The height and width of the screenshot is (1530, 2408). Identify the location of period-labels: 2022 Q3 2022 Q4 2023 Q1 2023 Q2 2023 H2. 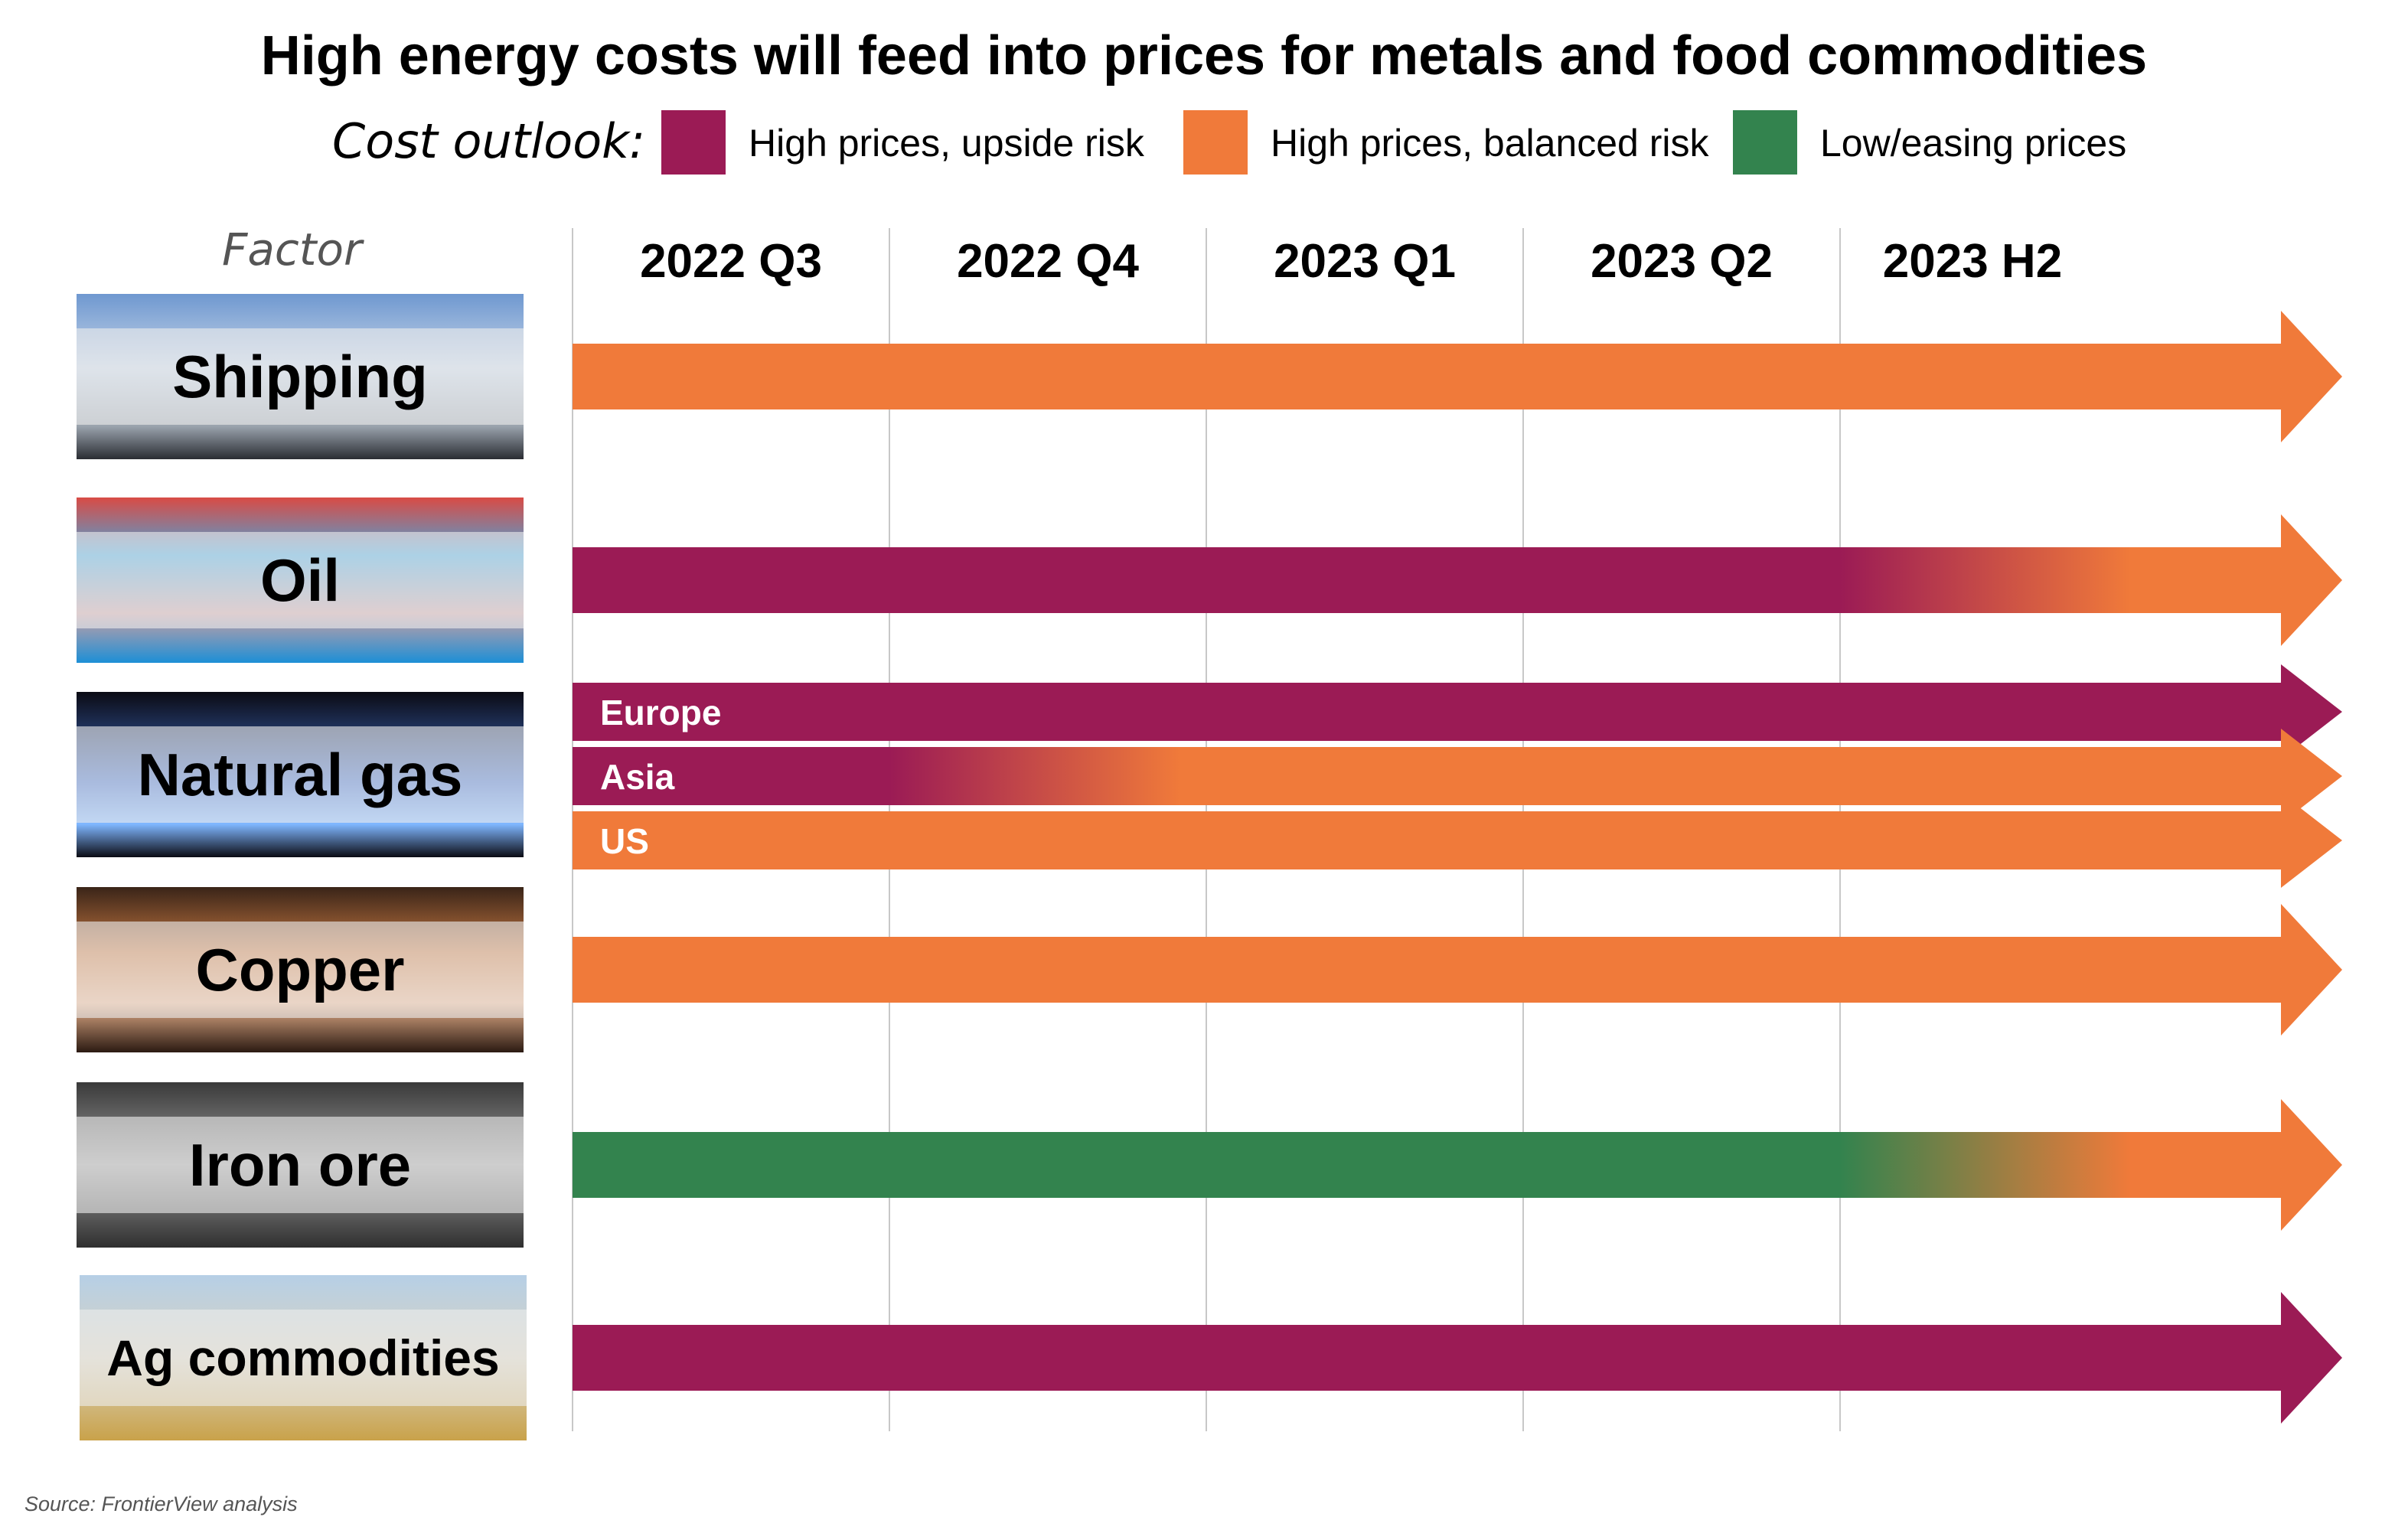
(1351, 261).